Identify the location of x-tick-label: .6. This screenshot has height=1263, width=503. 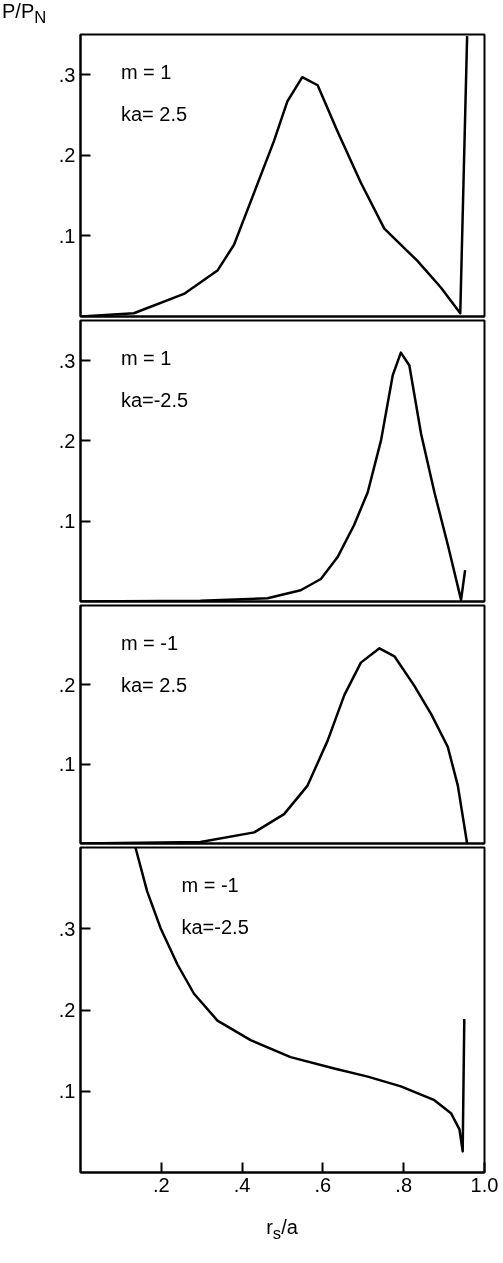
(323, 1184).